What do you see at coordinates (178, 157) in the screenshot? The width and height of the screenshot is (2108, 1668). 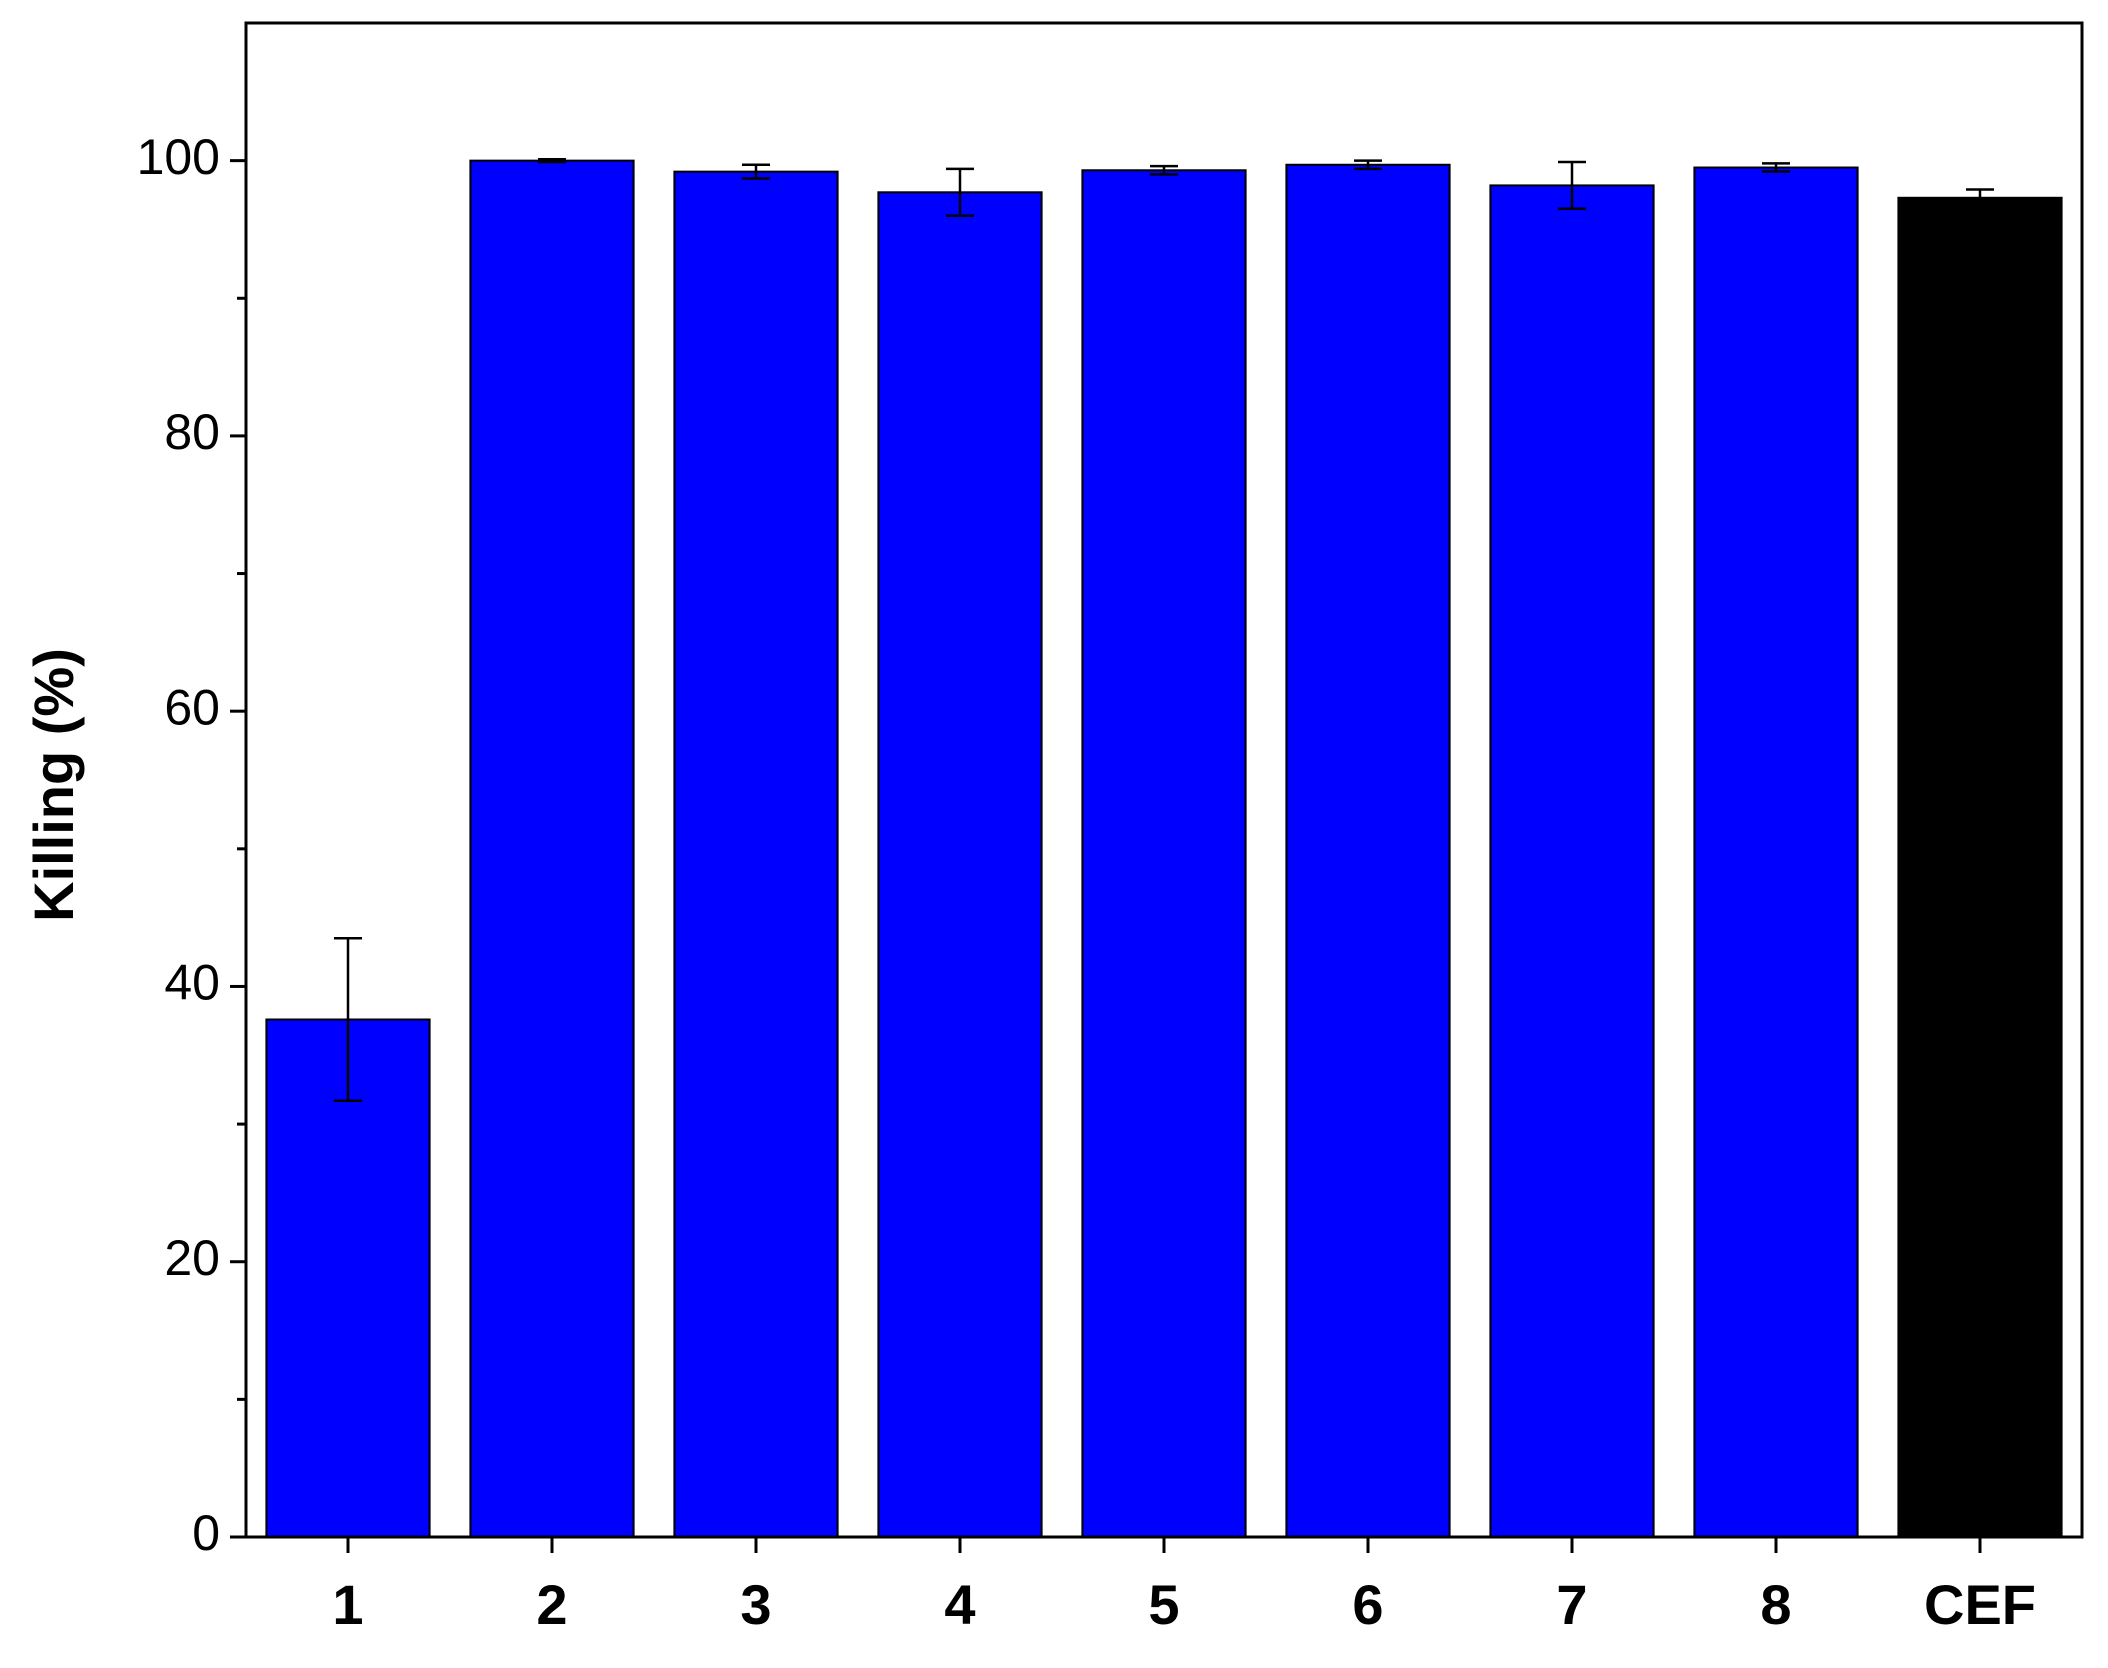 I see `y-tick-label: 100` at bounding box center [178, 157].